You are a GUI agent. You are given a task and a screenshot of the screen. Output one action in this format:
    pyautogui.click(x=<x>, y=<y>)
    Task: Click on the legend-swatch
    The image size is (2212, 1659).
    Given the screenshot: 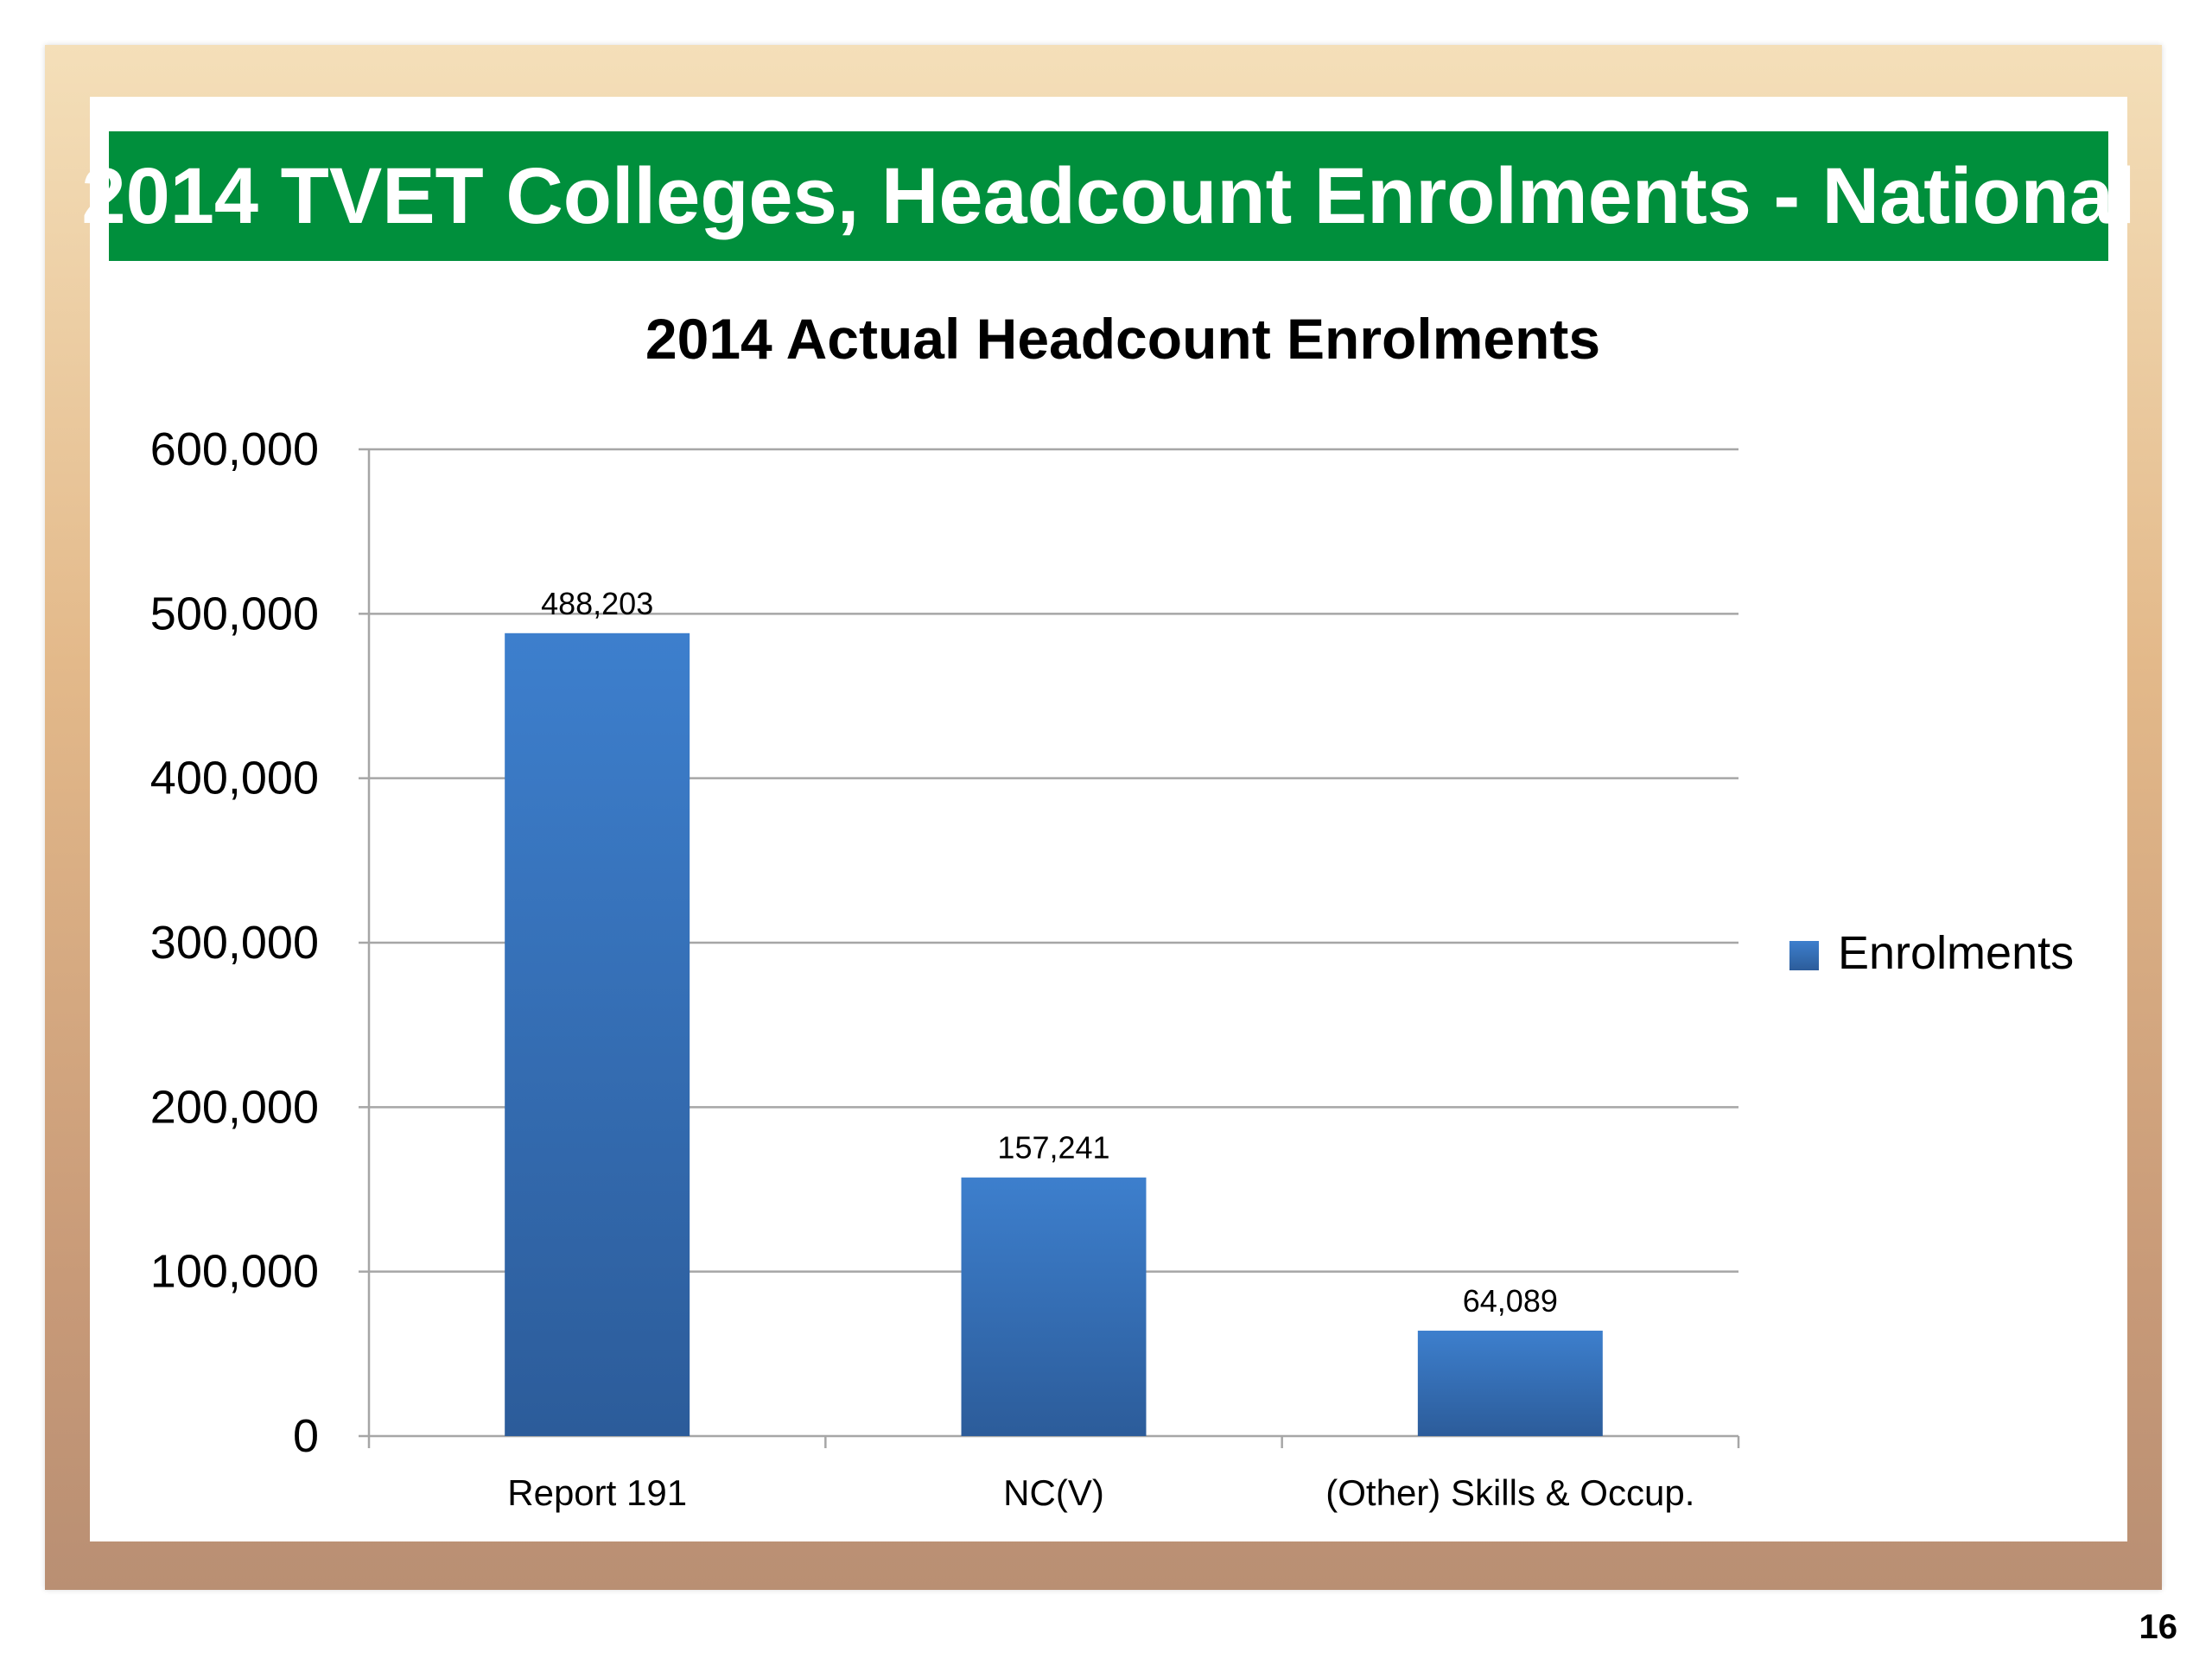 What is the action you would take?
    pyautogui.click(x=1804, y=955)
    